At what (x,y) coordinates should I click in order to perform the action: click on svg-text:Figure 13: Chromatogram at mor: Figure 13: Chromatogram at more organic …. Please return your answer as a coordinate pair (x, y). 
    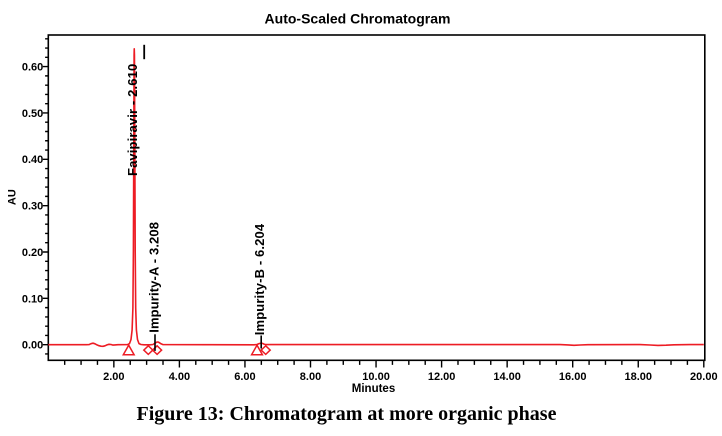
    Looking at the image, I should click on (347, 414).